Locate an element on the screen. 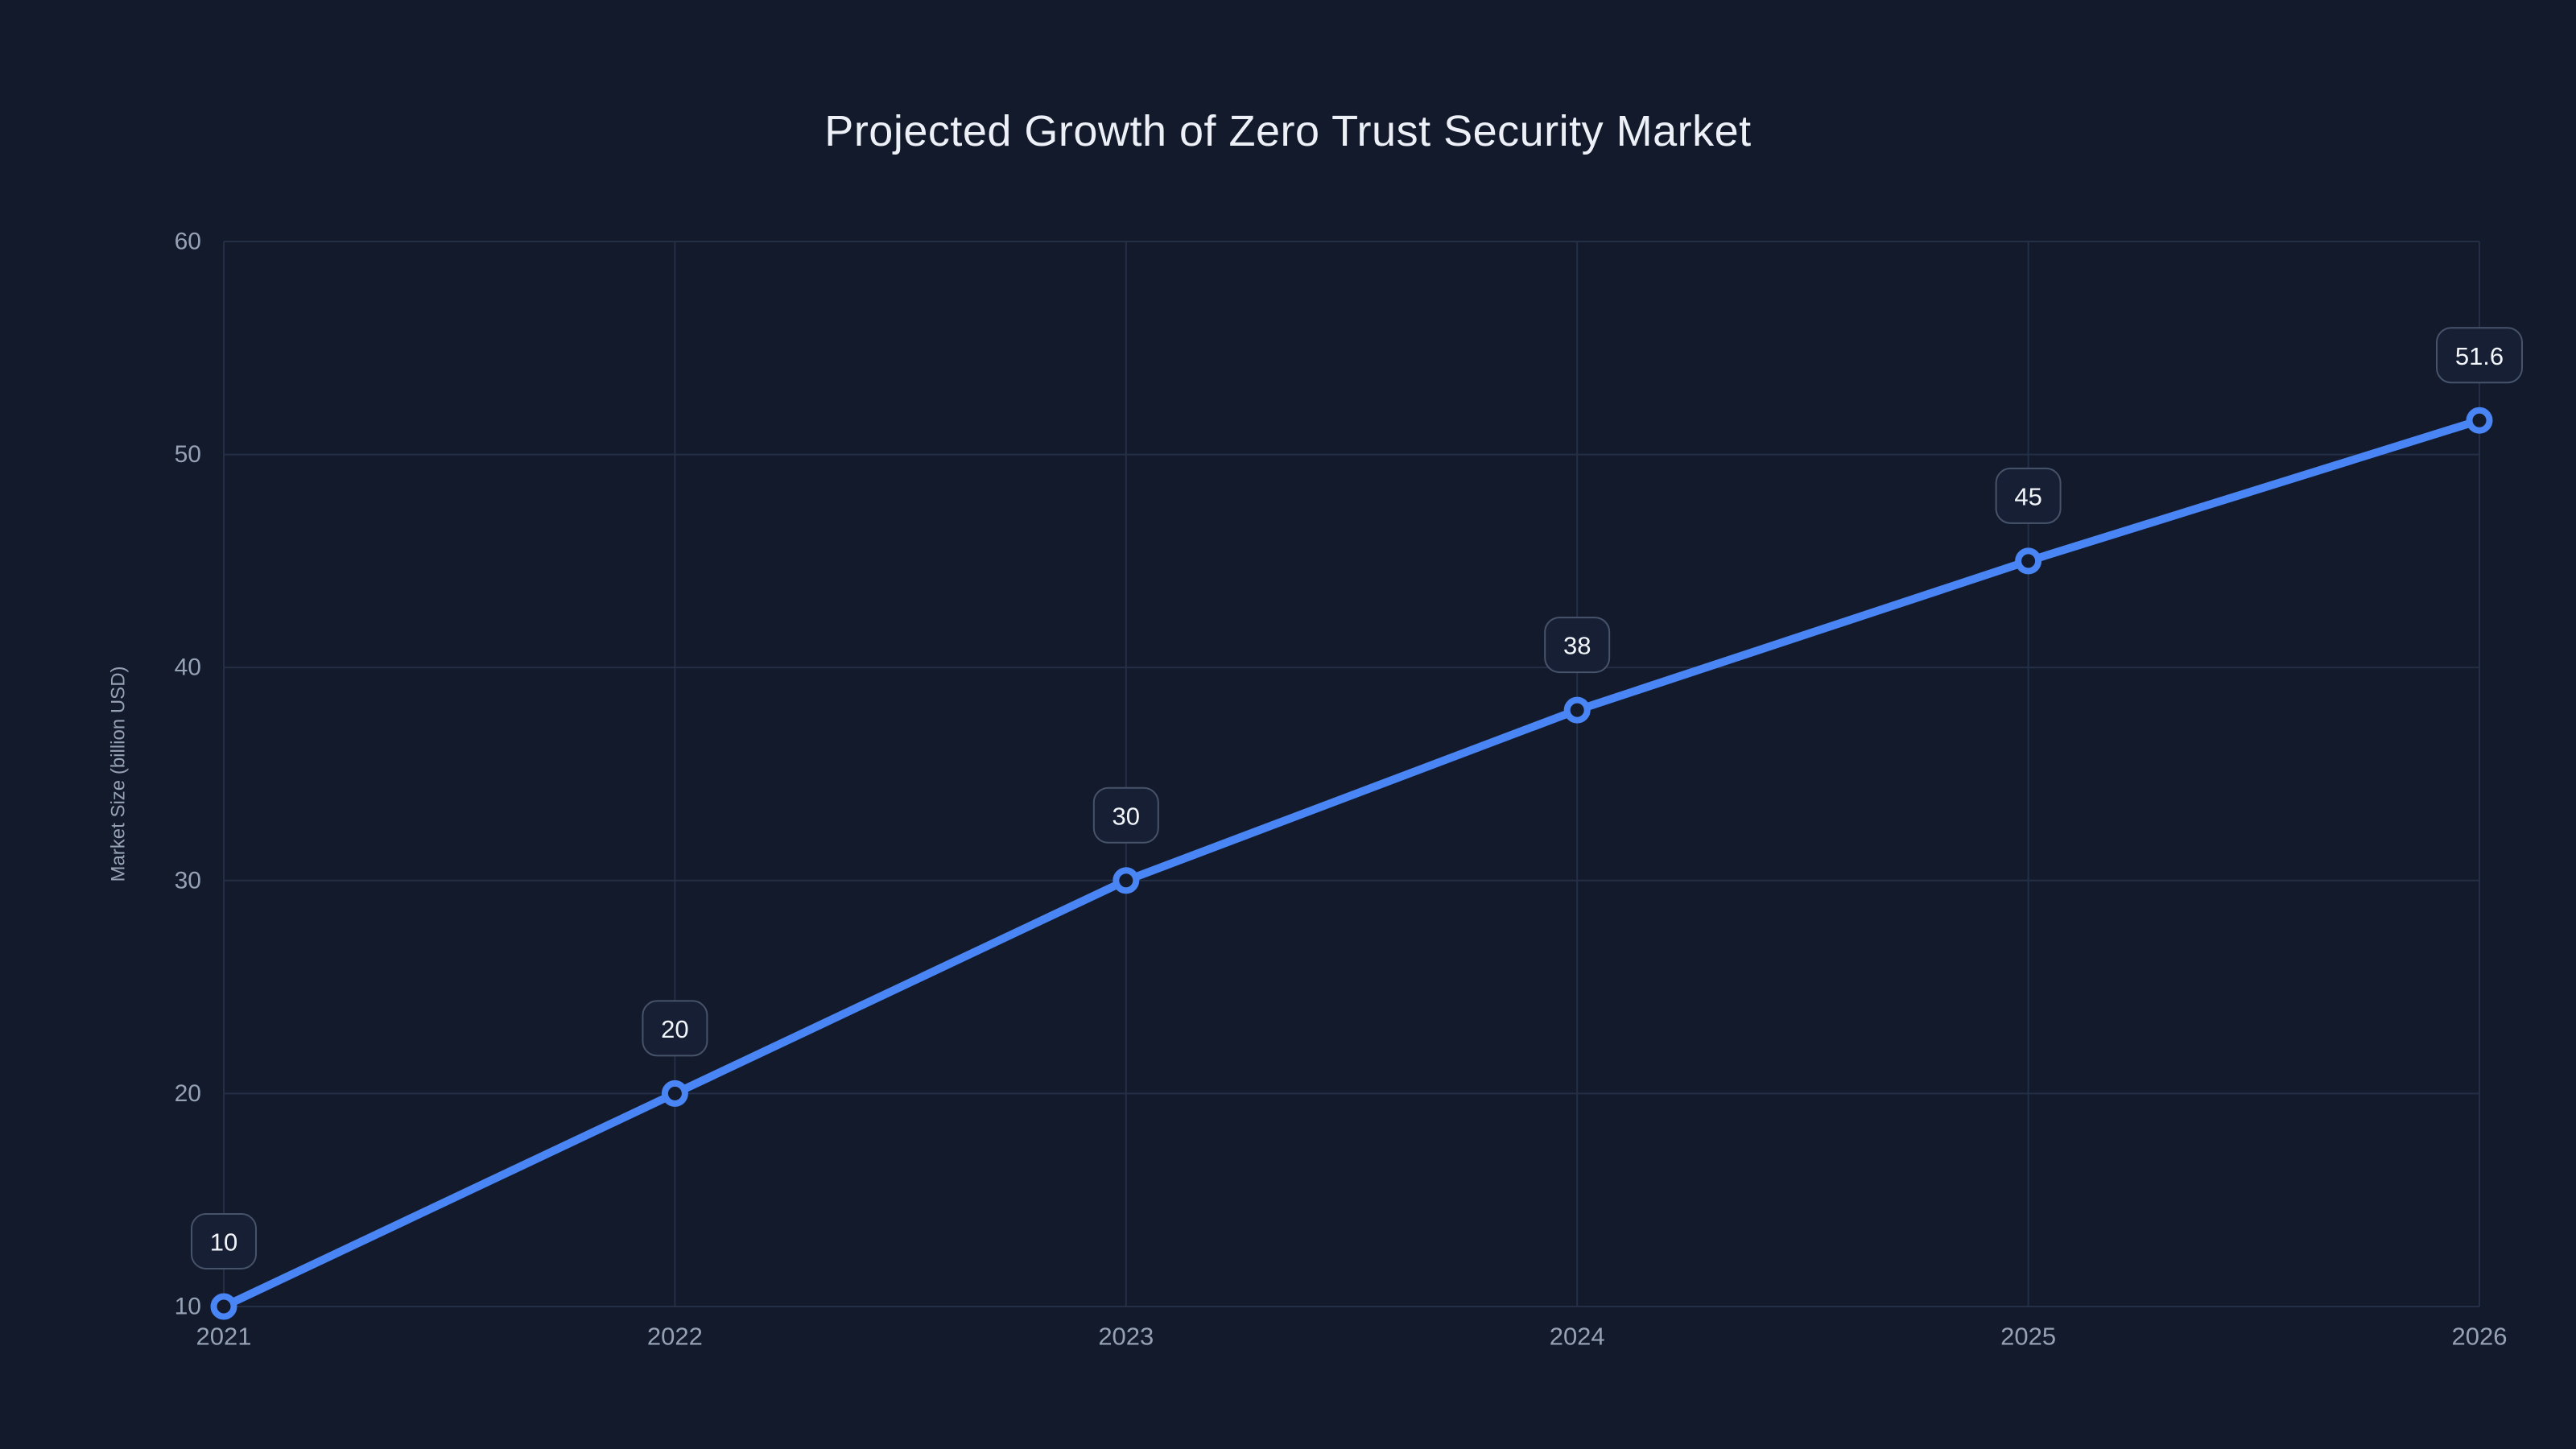 This screenshot has height=1449, width=2576. x-tick-label: 2025 is located at coordinates (2028, 1337).